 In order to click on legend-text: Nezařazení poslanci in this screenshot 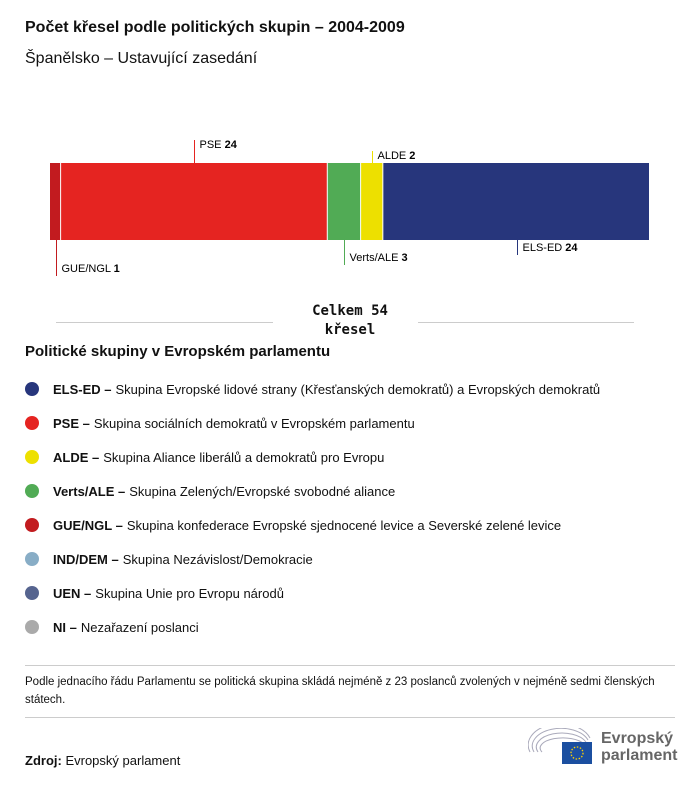, I will do `click(139, 627)`.